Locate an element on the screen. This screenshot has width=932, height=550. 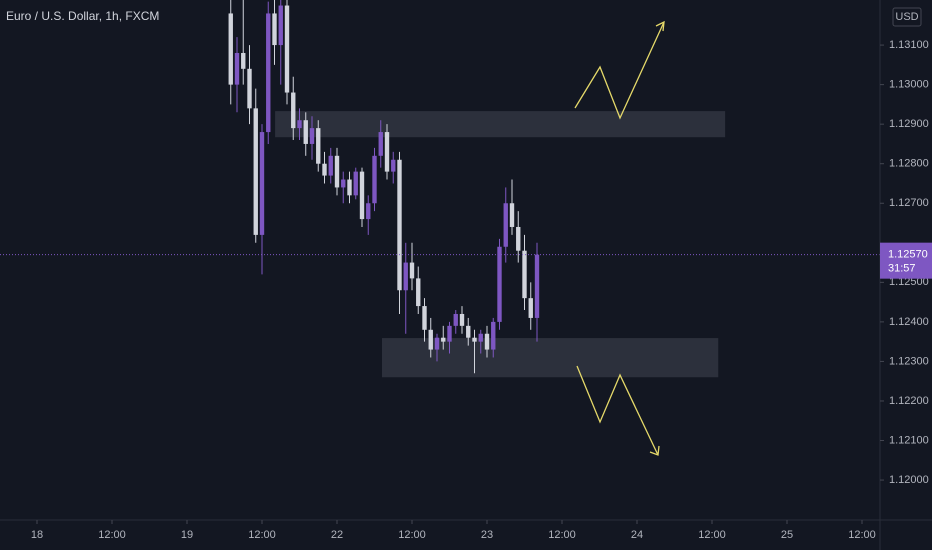
y-tick-label: 1.12900 is located at coordinates (909, 124).